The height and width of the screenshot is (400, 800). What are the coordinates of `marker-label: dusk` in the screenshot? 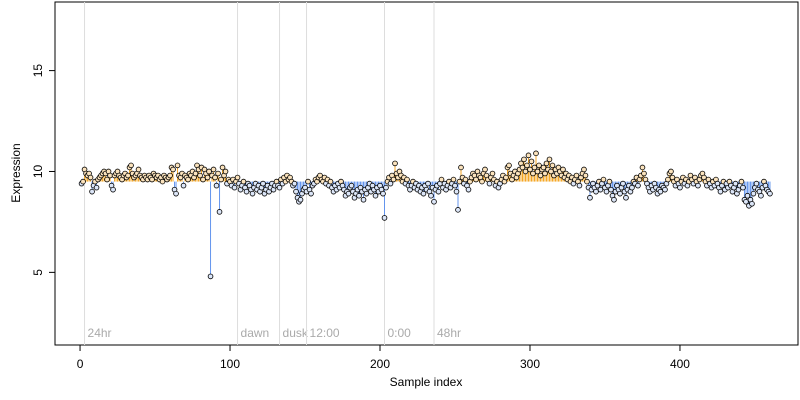 It's located at (296, 333).